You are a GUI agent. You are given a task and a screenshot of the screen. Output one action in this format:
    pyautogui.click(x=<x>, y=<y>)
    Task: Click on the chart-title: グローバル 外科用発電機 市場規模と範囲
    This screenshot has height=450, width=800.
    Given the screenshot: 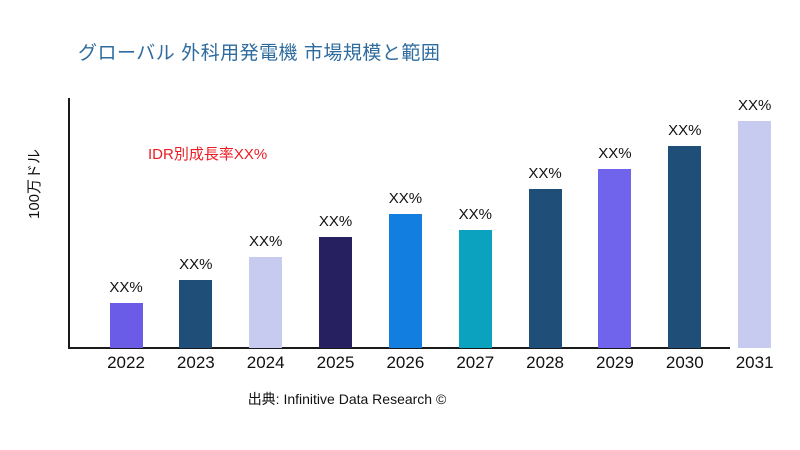 What is the action you would take?
    pyautogui.click(x=259, y=53)
    